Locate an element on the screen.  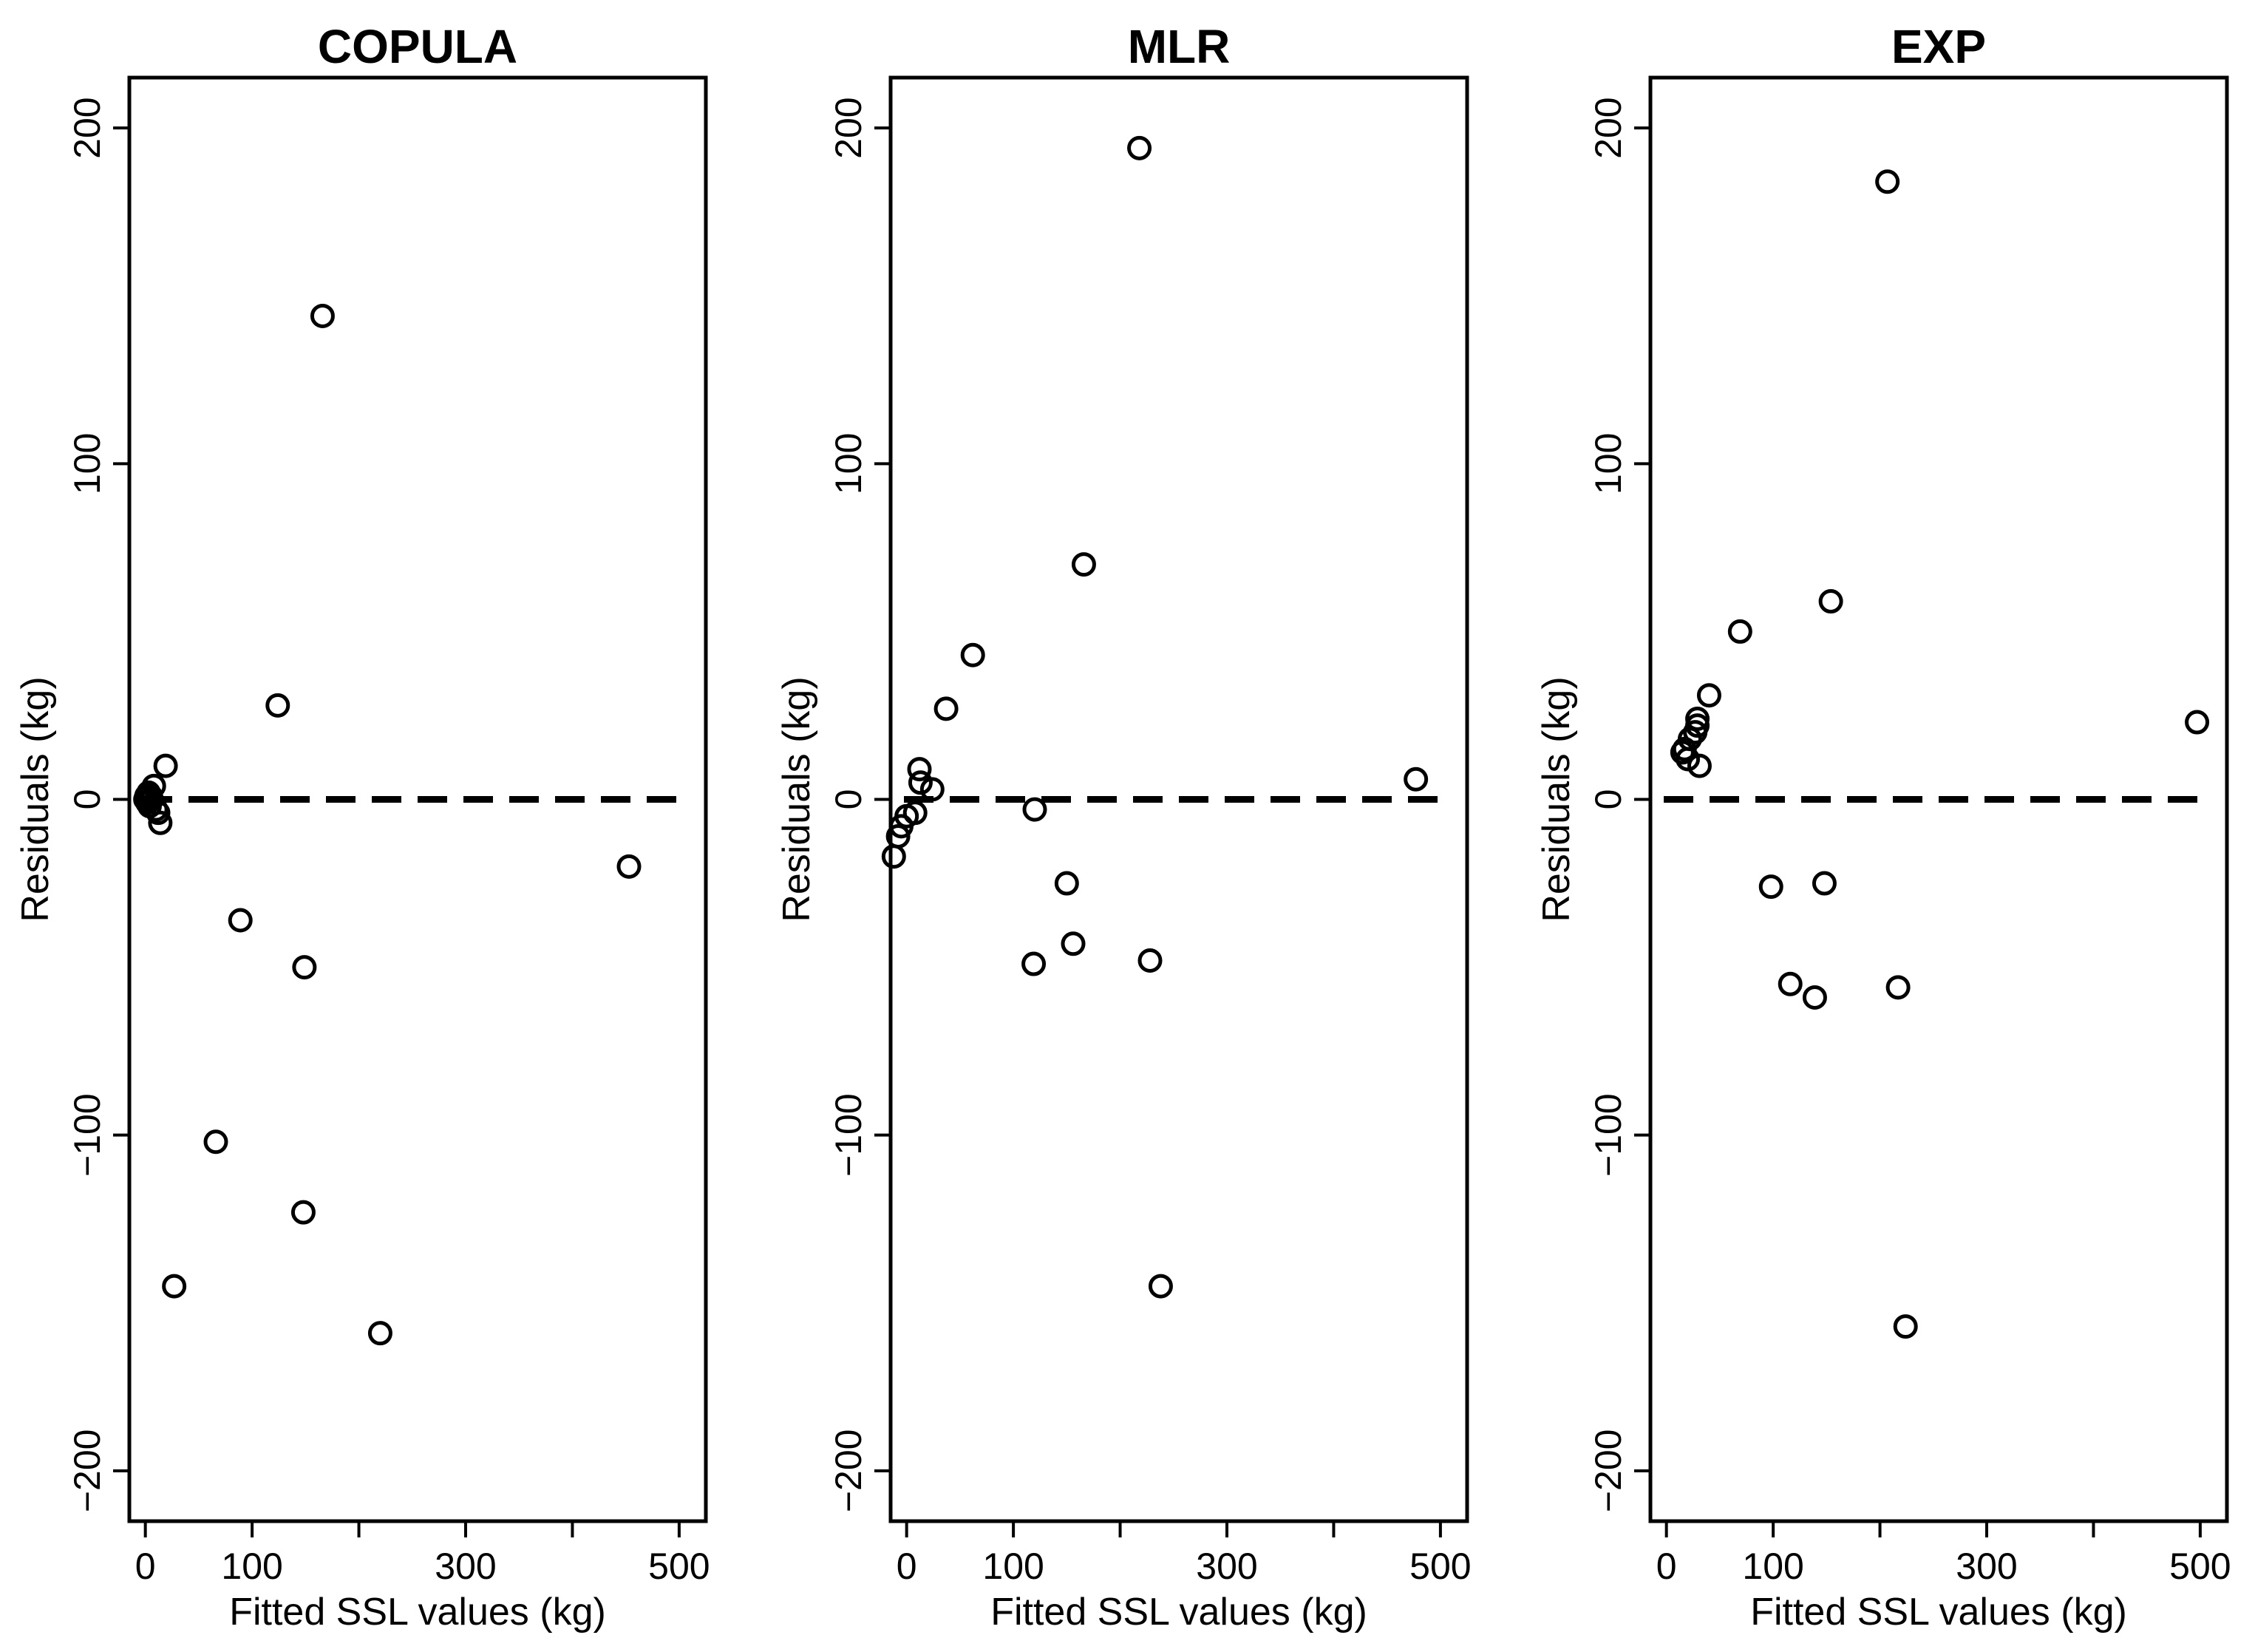
chart-title: COPULA is located at coordinates (417, 46).